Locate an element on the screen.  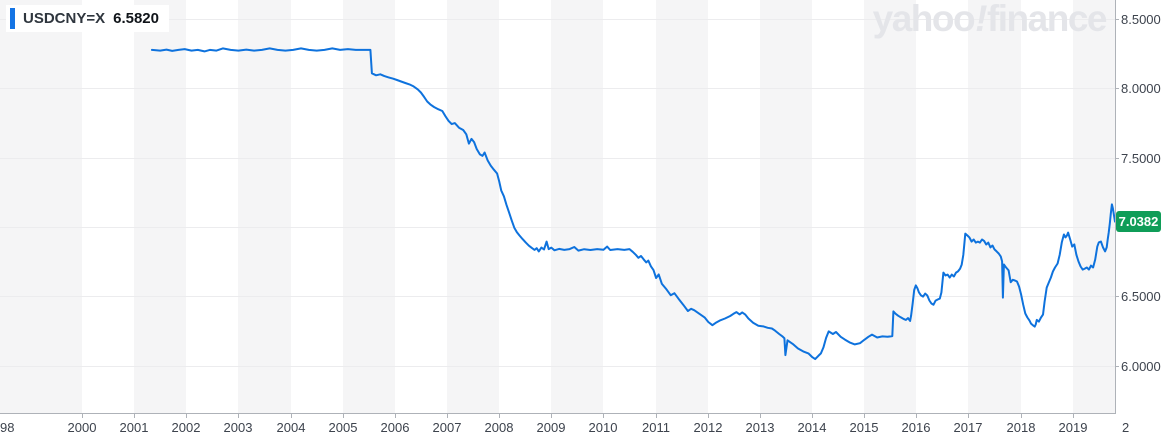
x-axis-label: 2012 is located at coordinates (708, 427).